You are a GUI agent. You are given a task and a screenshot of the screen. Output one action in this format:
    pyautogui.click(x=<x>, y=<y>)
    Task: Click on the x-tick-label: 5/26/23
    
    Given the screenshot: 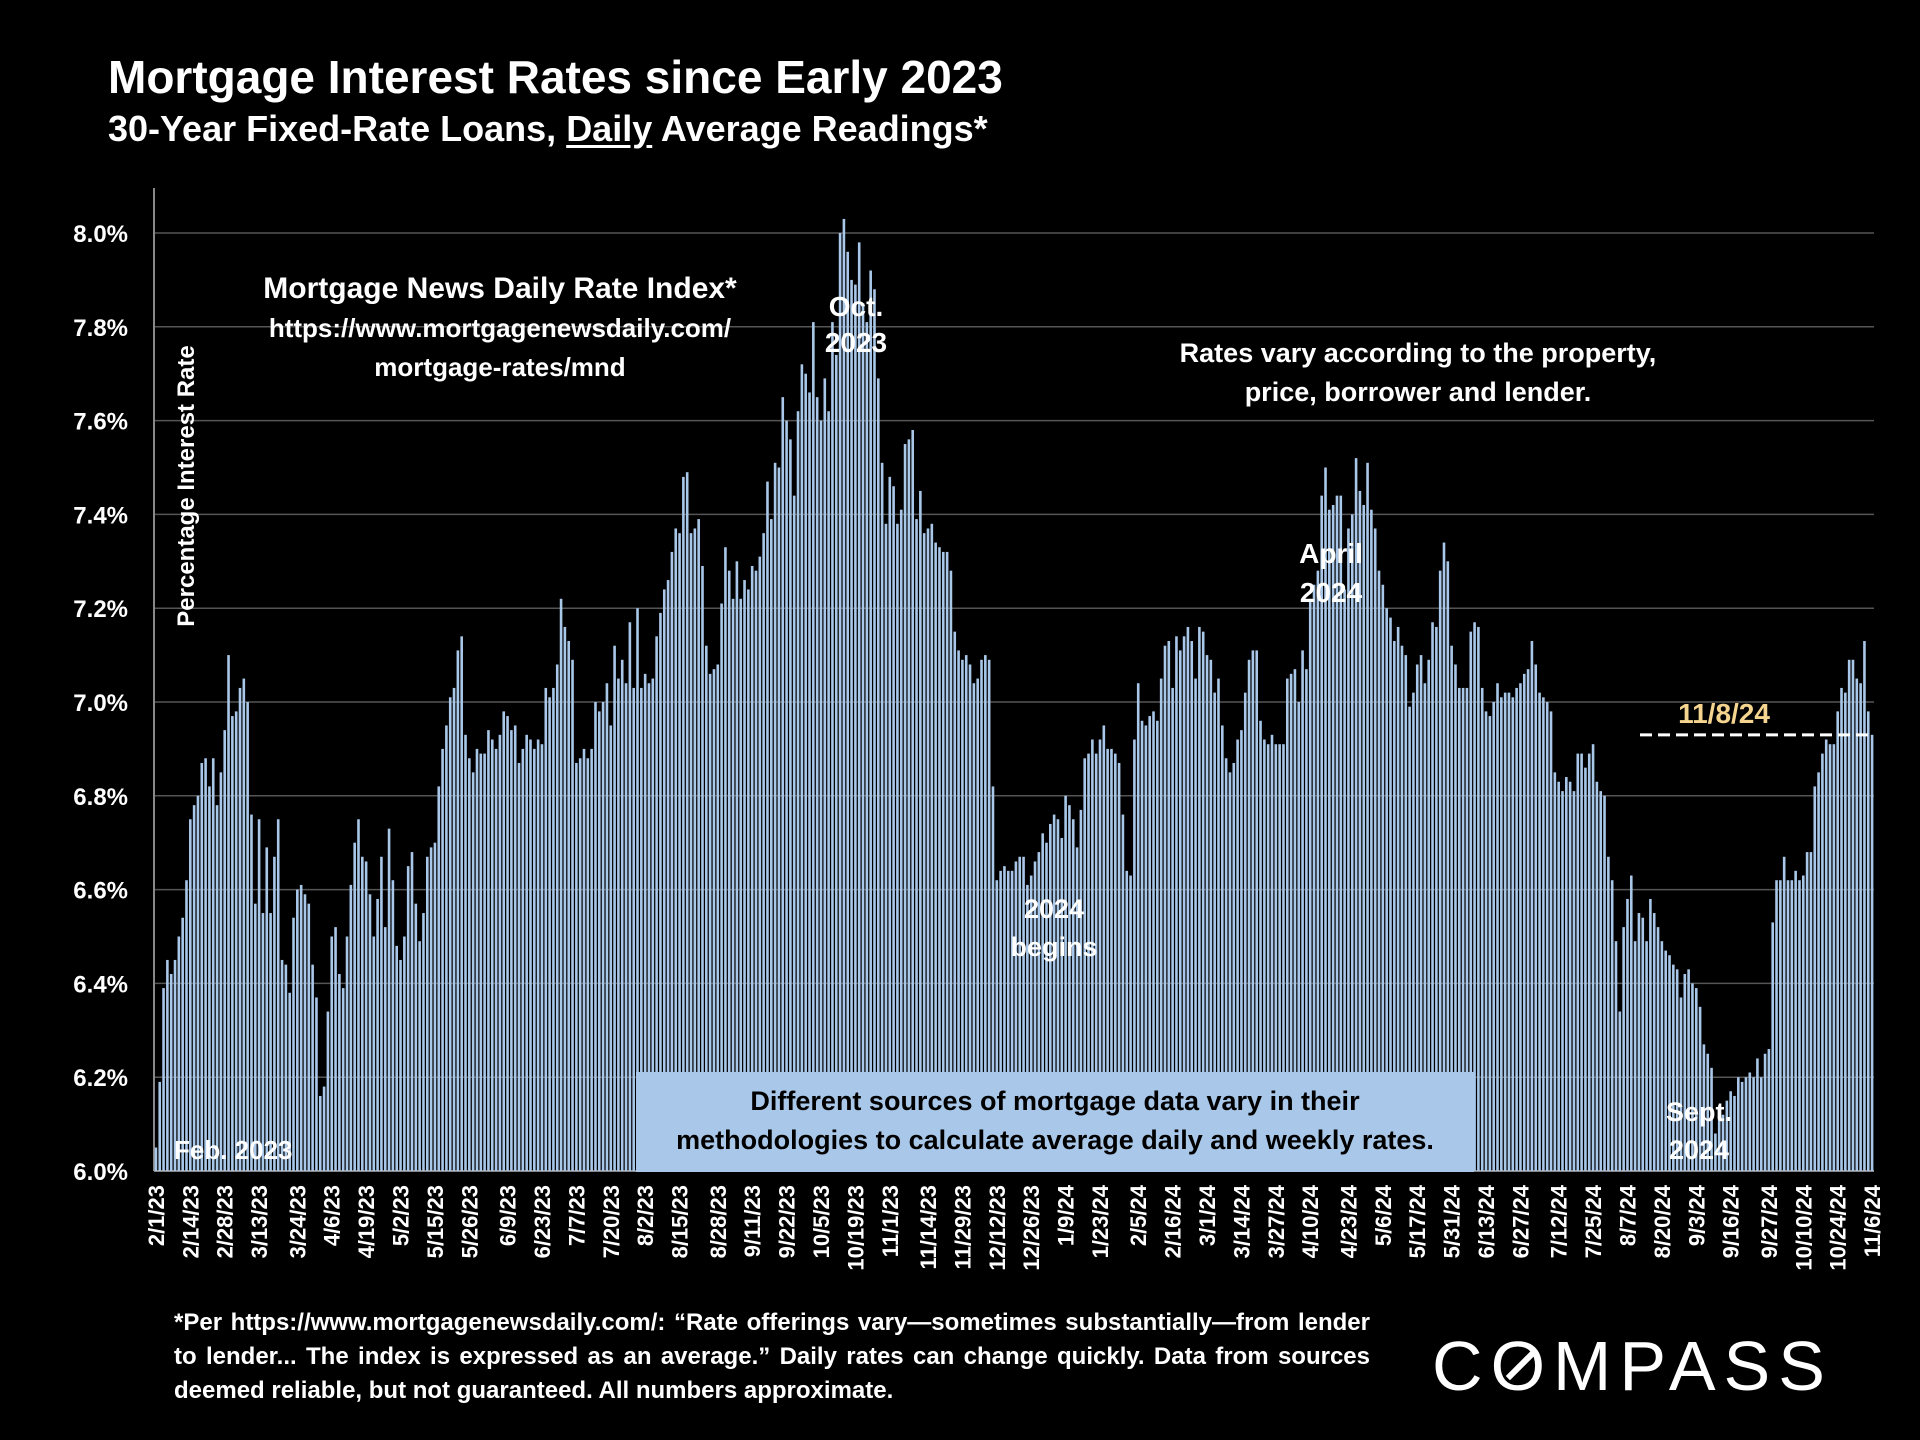 What is the action you would take?
    pyautogui.click(x=469, y=1221)
    